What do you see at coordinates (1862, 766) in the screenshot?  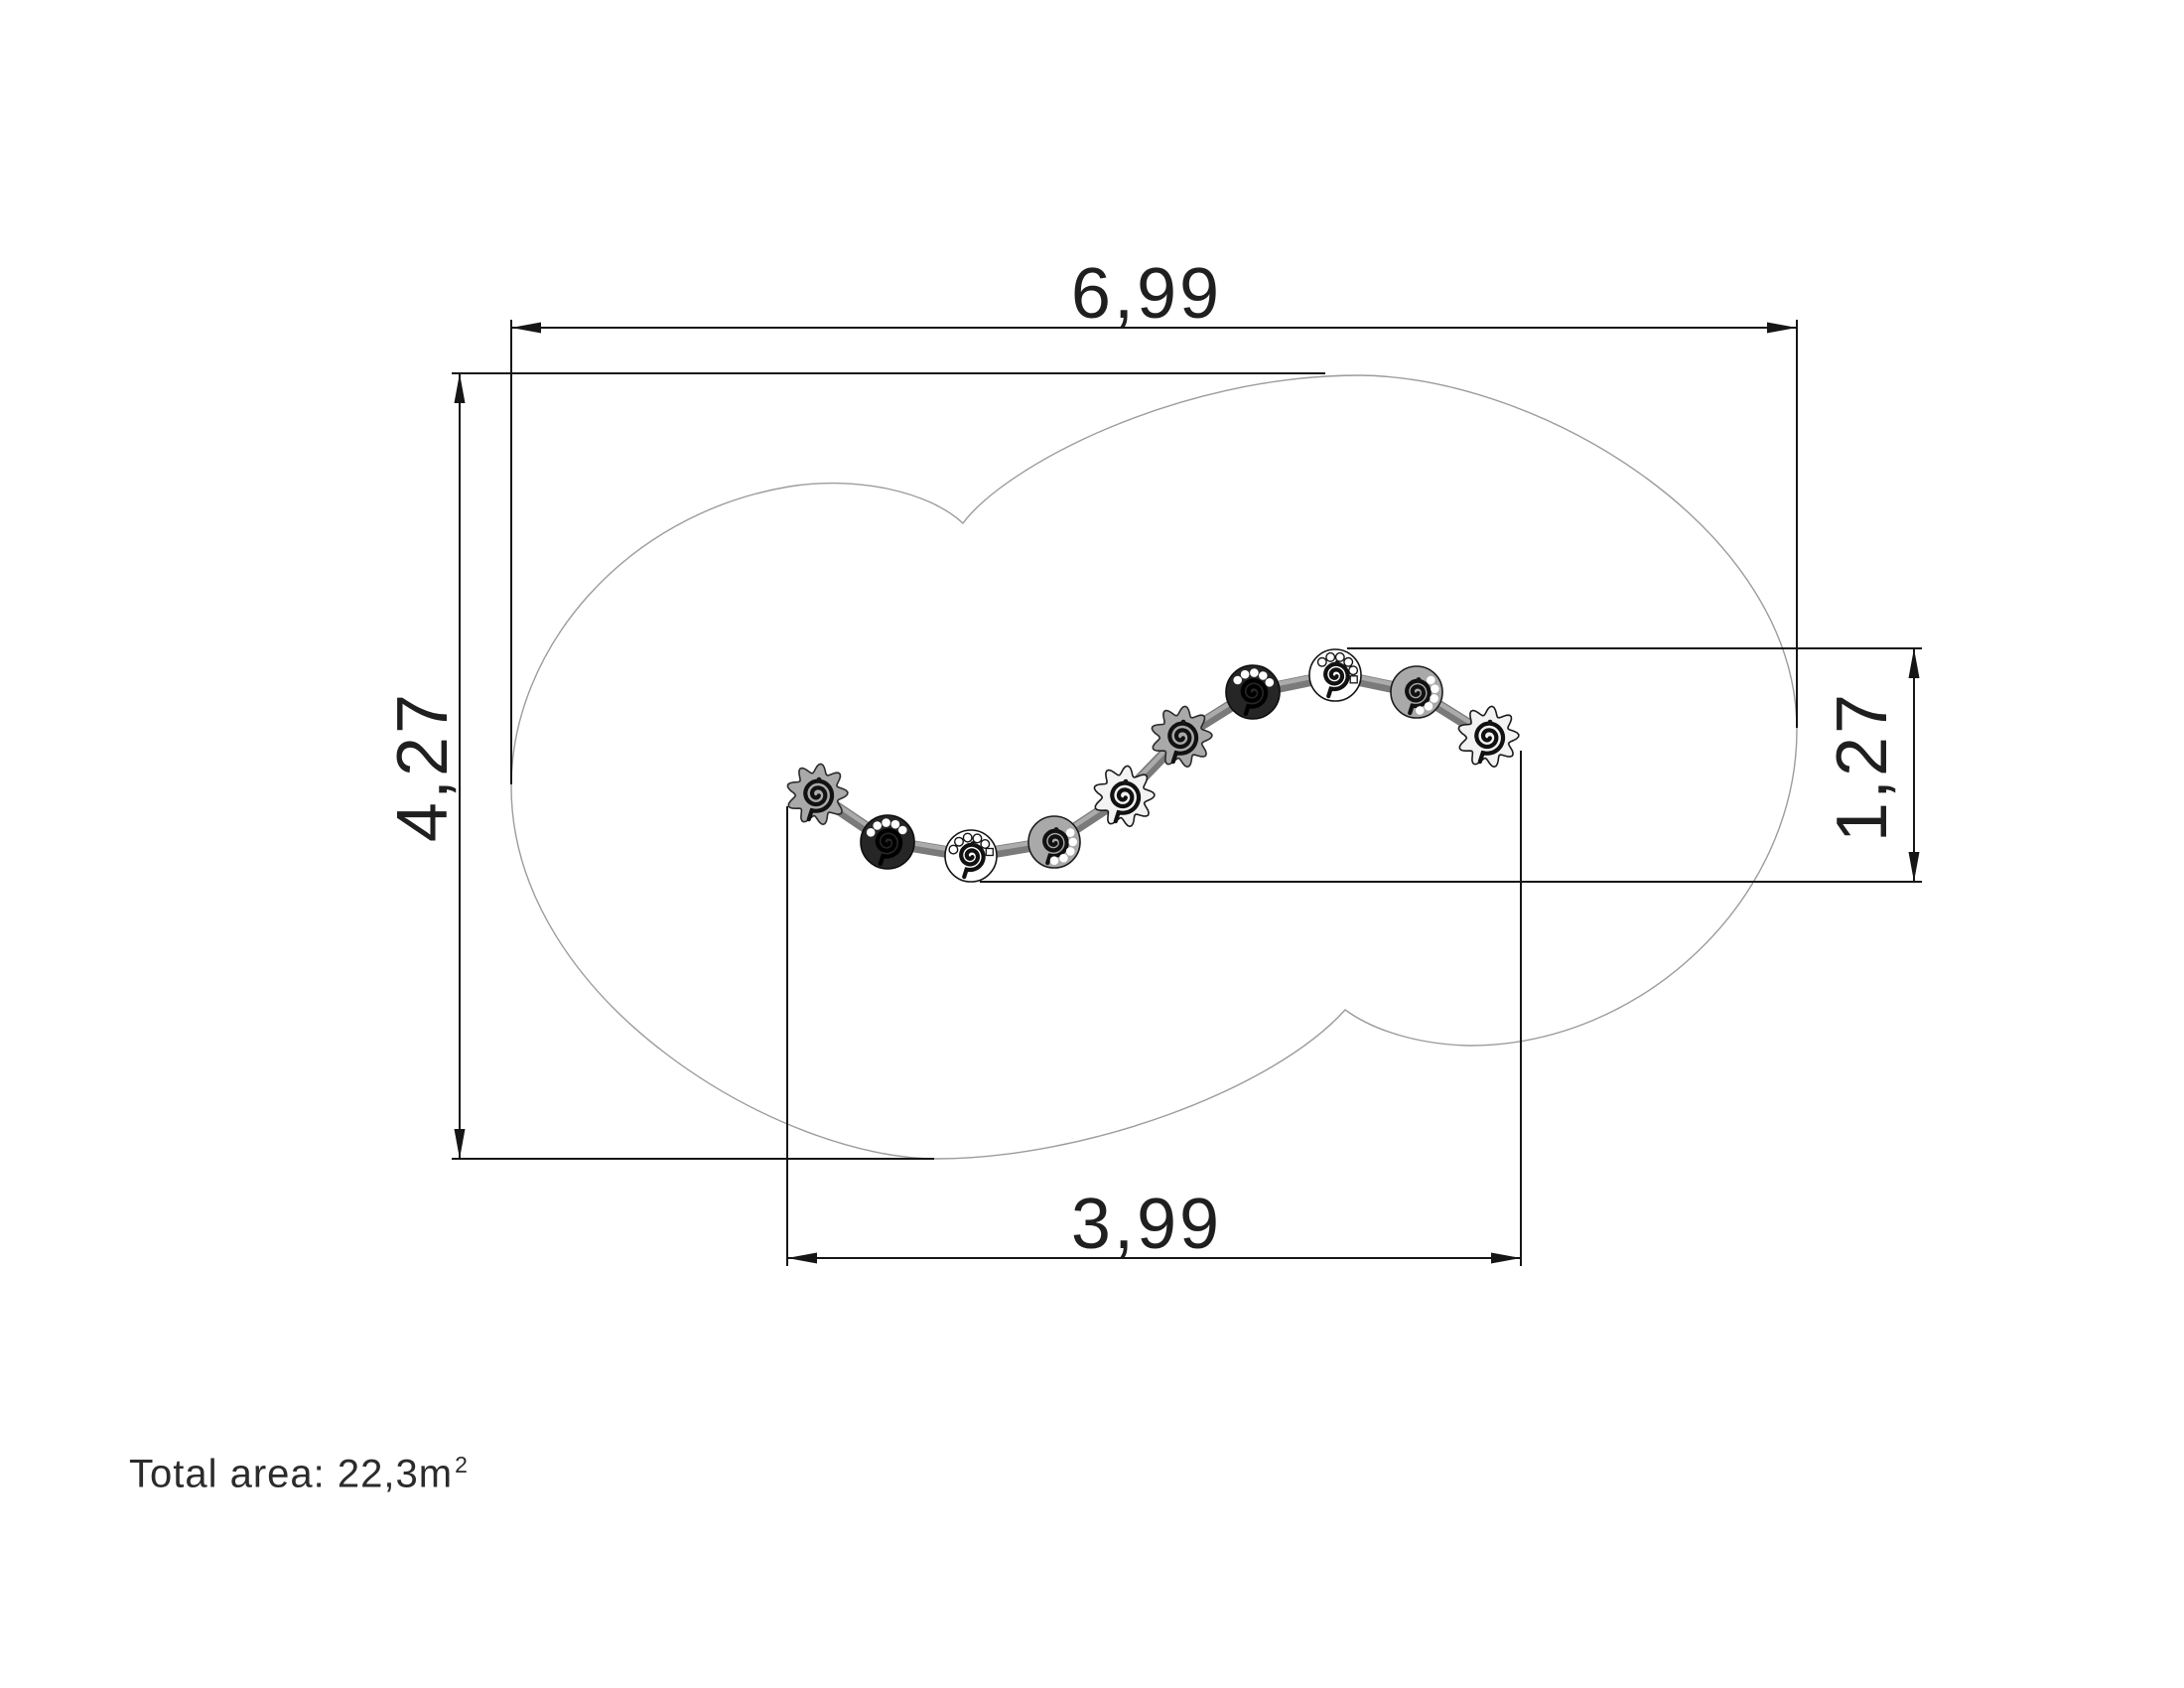 I see `equipment-height-label: 1,27` at bounding box center [1862, 766].